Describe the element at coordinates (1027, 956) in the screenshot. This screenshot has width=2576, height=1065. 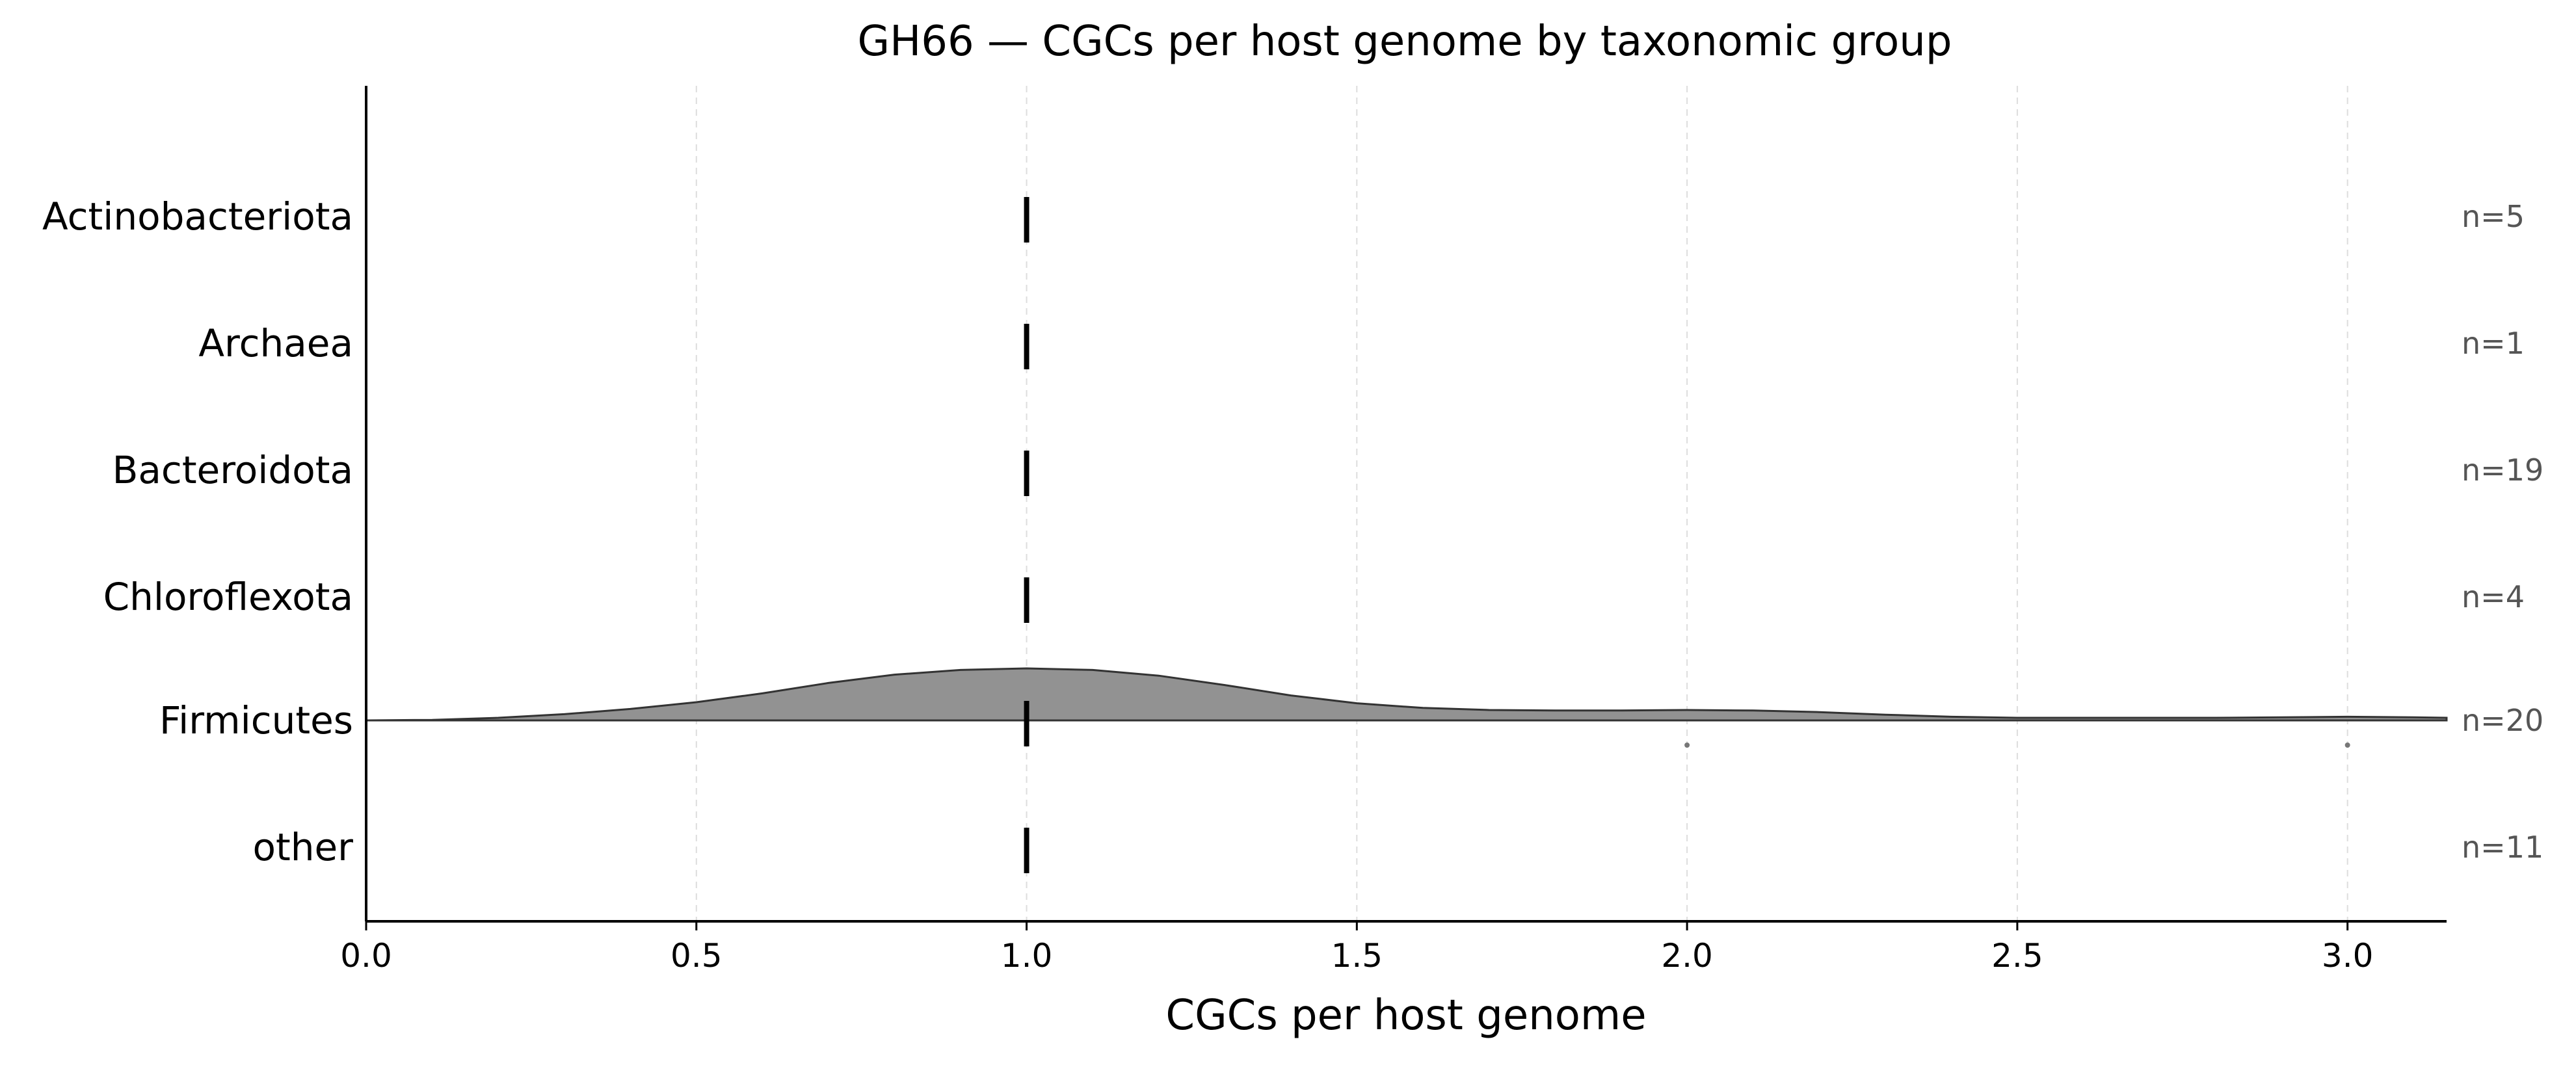
I see `x-tick-label: 1.0` at that location.